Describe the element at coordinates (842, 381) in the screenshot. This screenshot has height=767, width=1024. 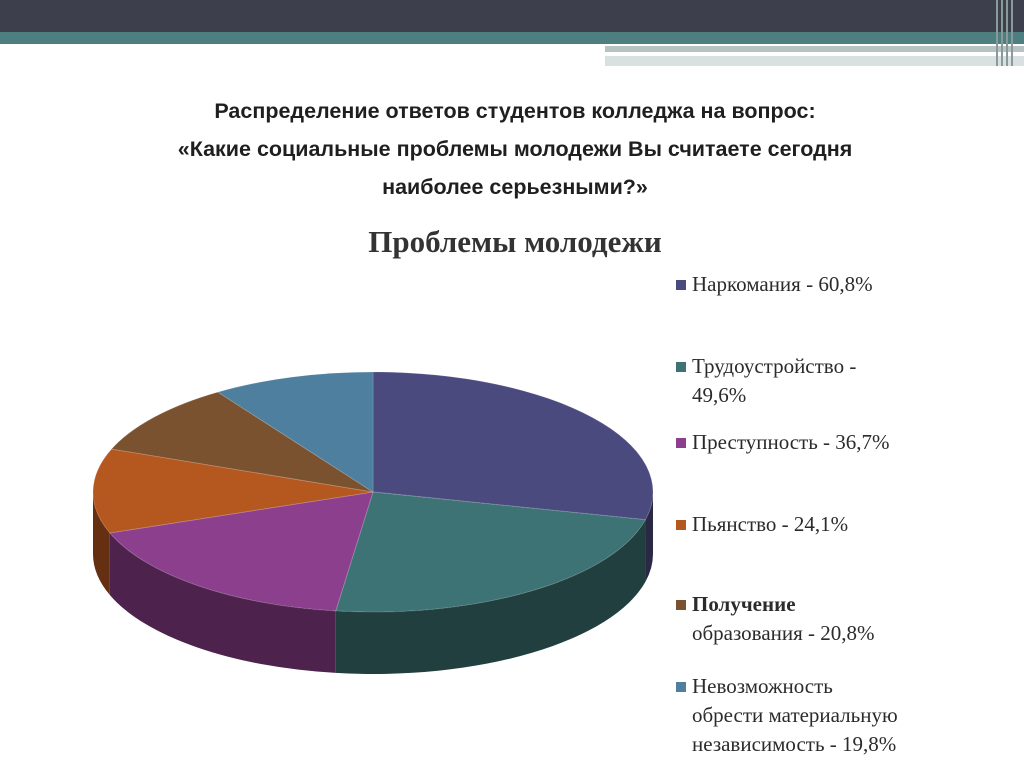
I see `legend-label: Трудоустройство - 49,6%` at that location.